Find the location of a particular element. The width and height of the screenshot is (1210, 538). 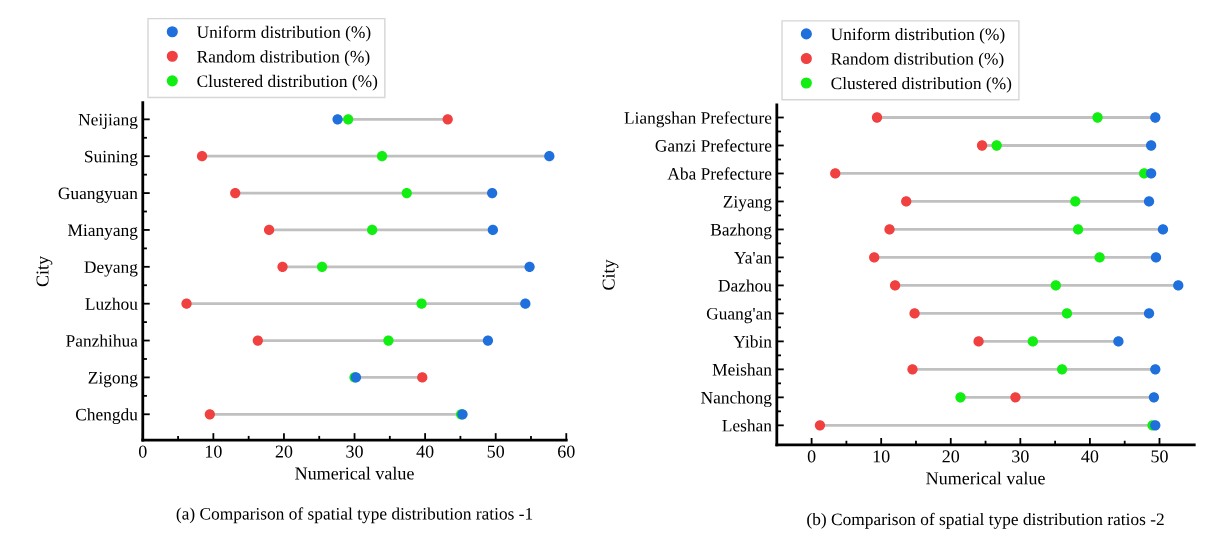

y-tick-label: Meishan is located at coordinates (742, 369).